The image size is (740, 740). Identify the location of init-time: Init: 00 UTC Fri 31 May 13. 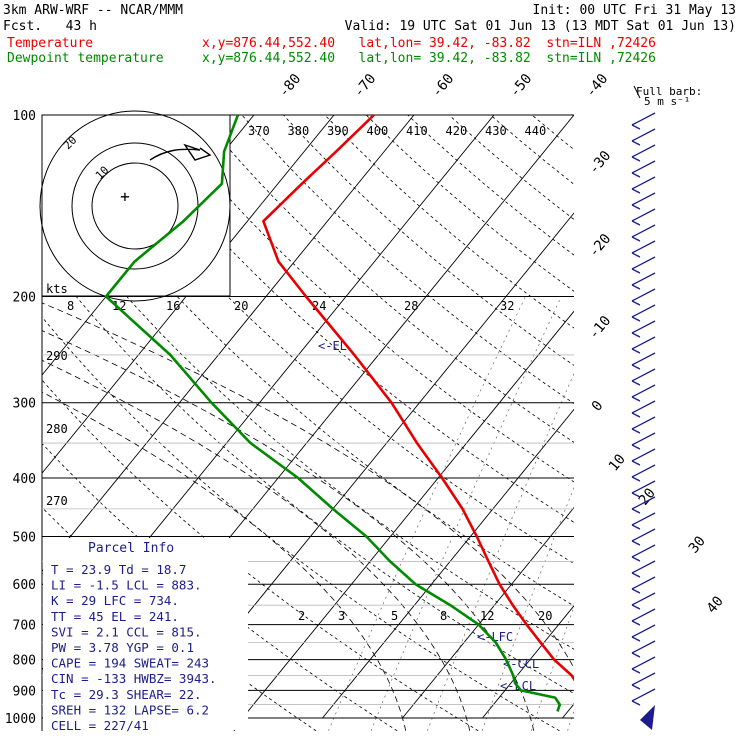
(634, 10).